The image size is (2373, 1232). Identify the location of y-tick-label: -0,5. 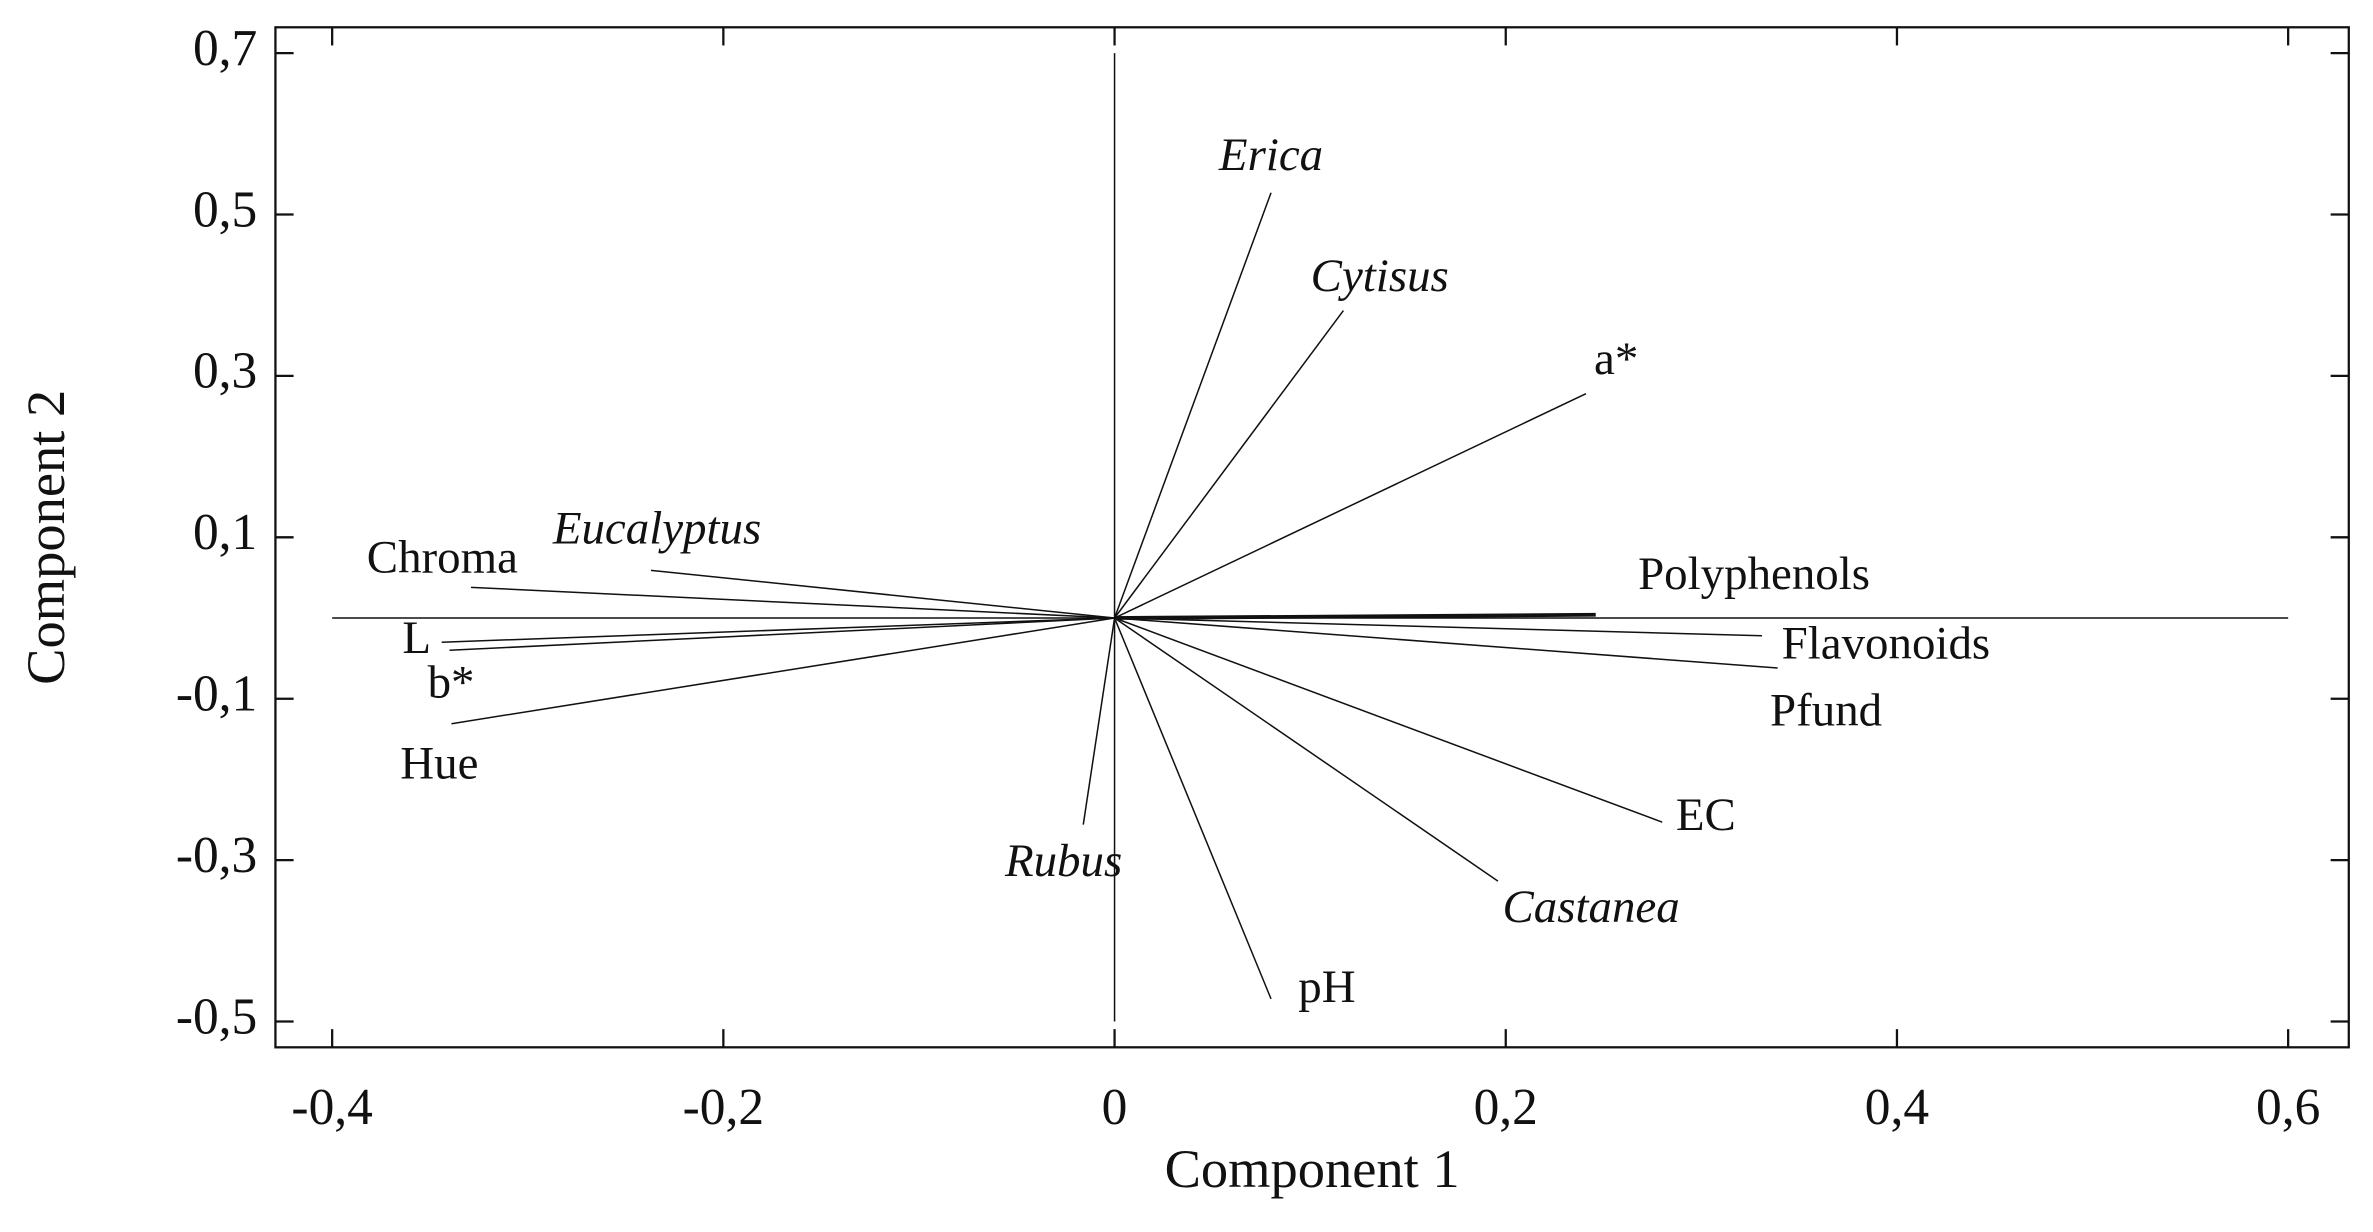
(216, 1016).